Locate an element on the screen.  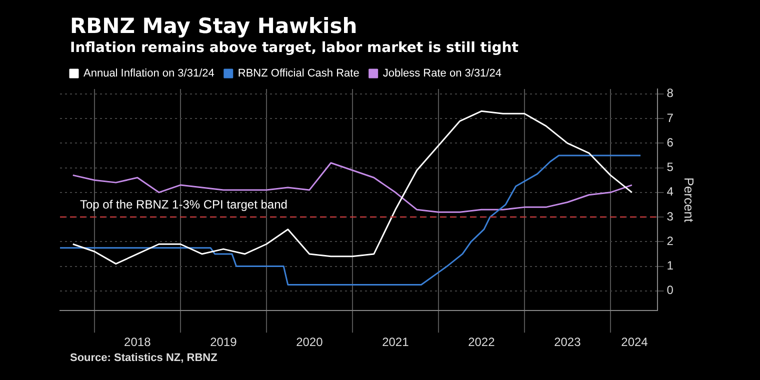
y-tick-label: 2 is located at coordinates (670, 241).